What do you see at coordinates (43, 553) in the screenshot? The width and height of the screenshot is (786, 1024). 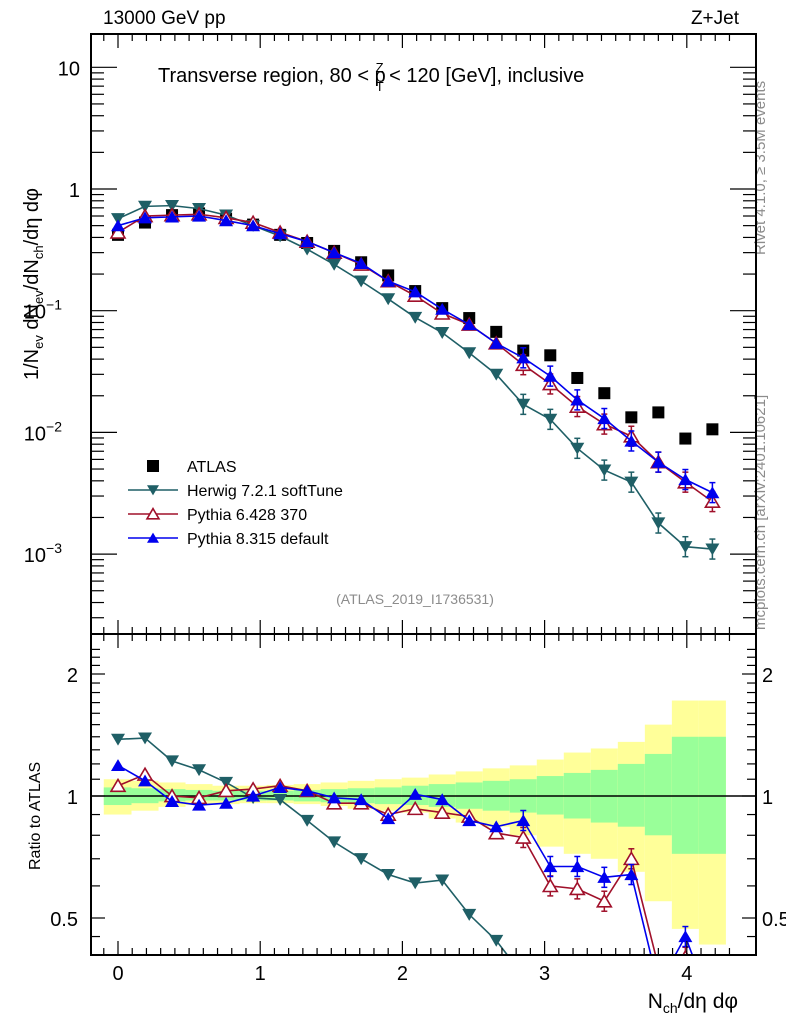 I see `y-tick-label: 10⁻³` at bounding box center [43, 553].